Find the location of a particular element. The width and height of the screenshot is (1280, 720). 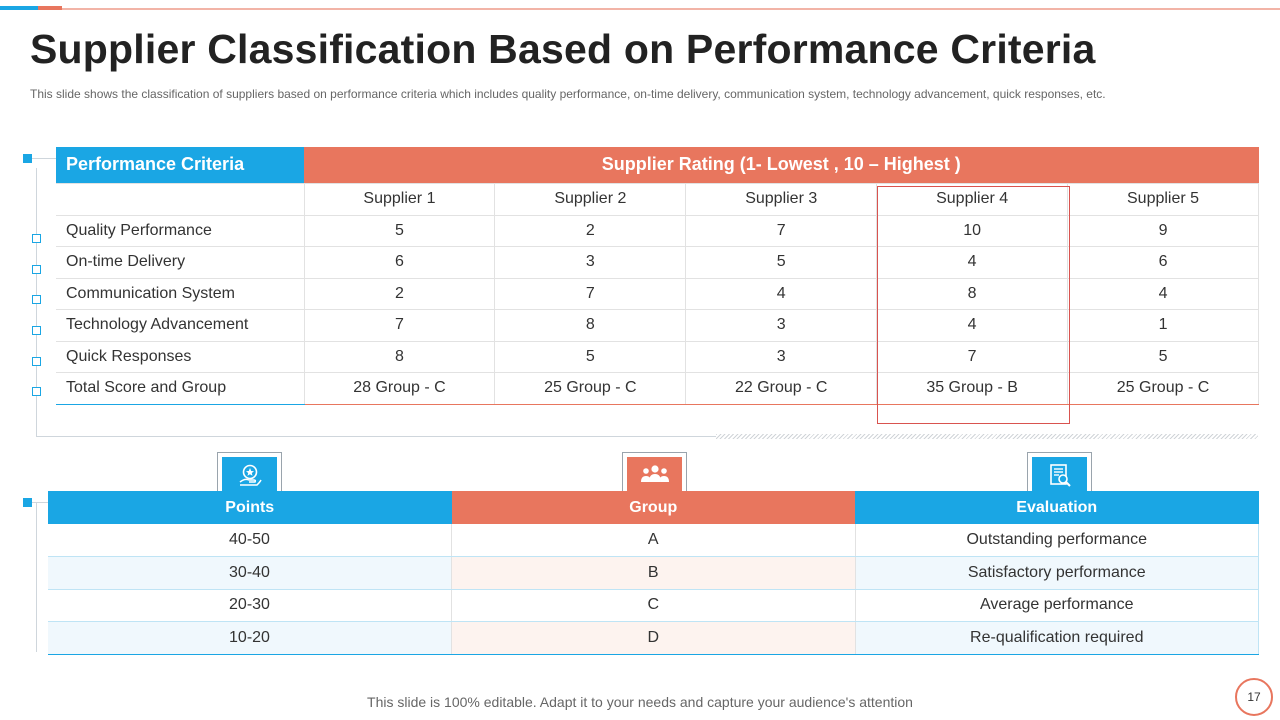

supplier-header: Supplier 2 is located at coordinates (590, 199).